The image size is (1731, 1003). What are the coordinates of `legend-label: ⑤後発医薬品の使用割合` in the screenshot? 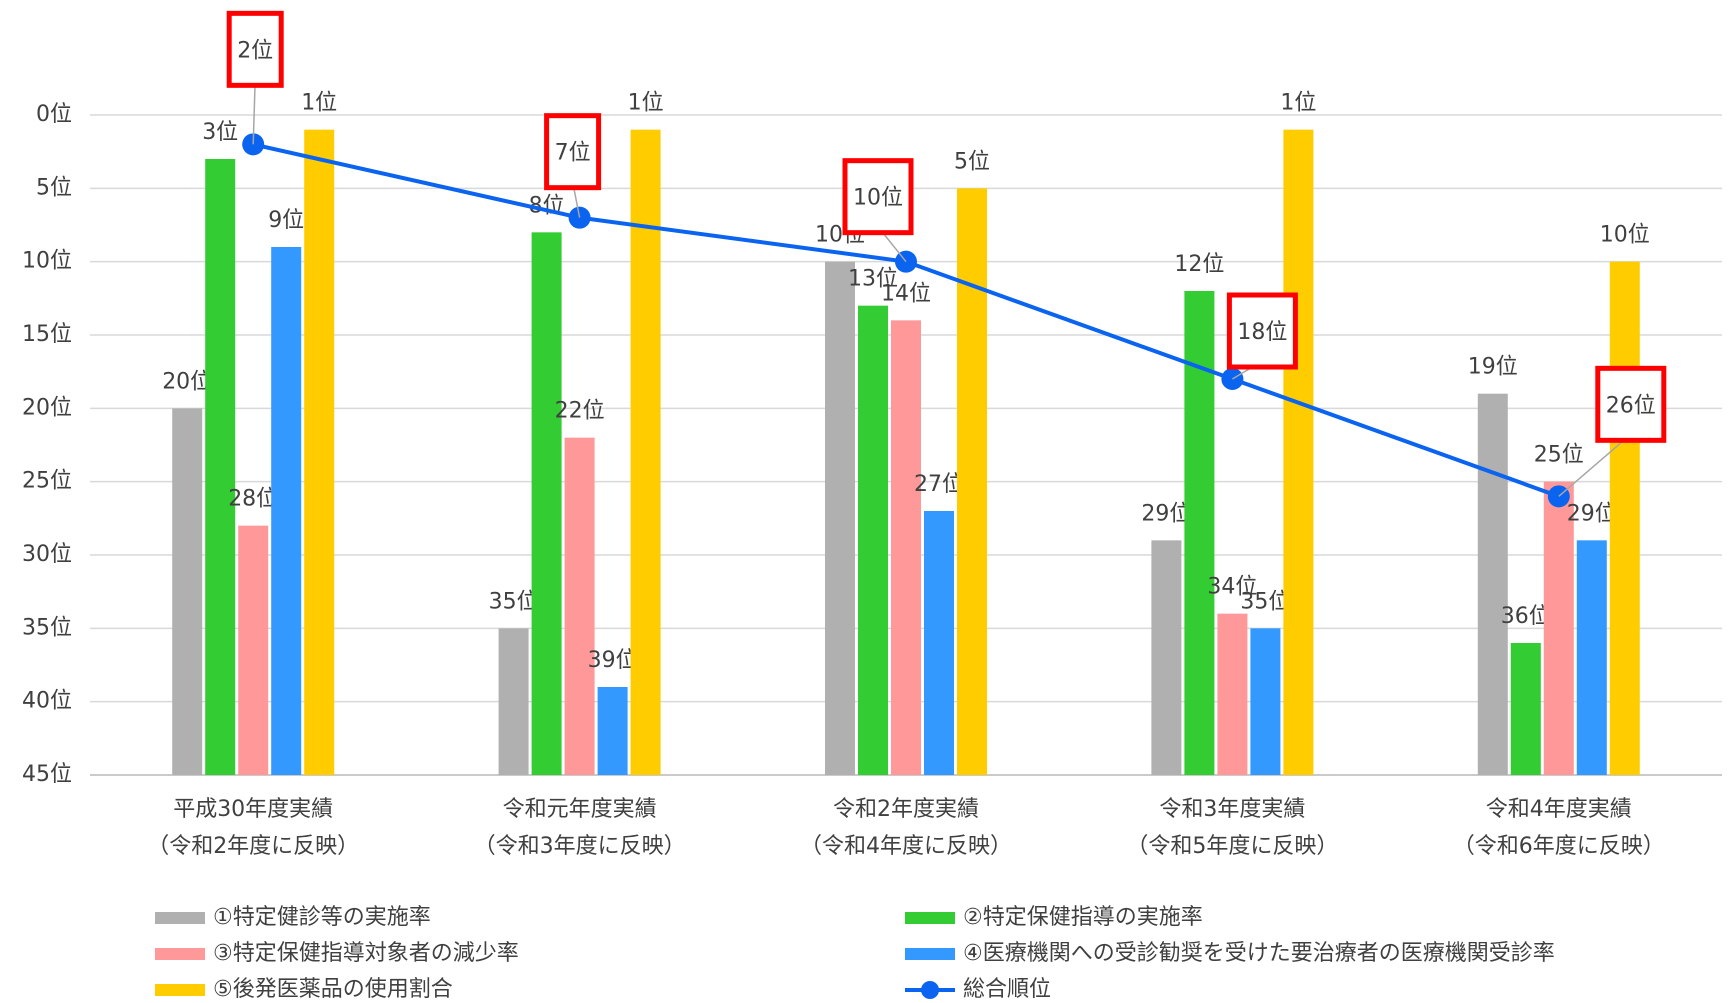 It's located at (333, 989).